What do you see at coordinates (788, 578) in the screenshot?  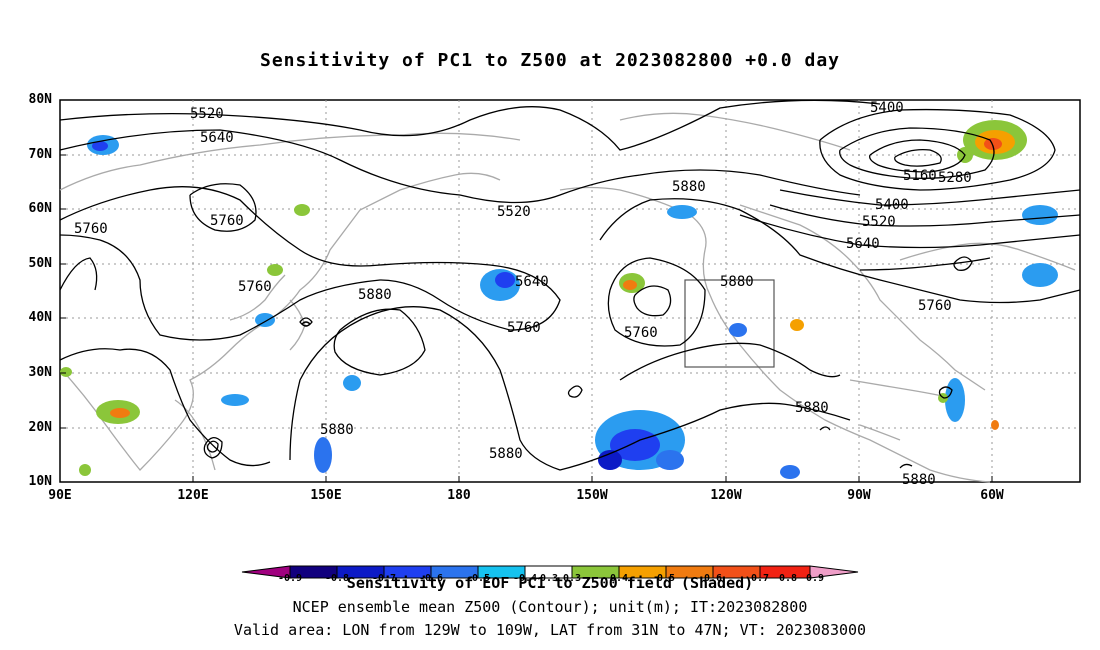 I see `colorbar-tick: 0.8` at bounding box center [788, 578].